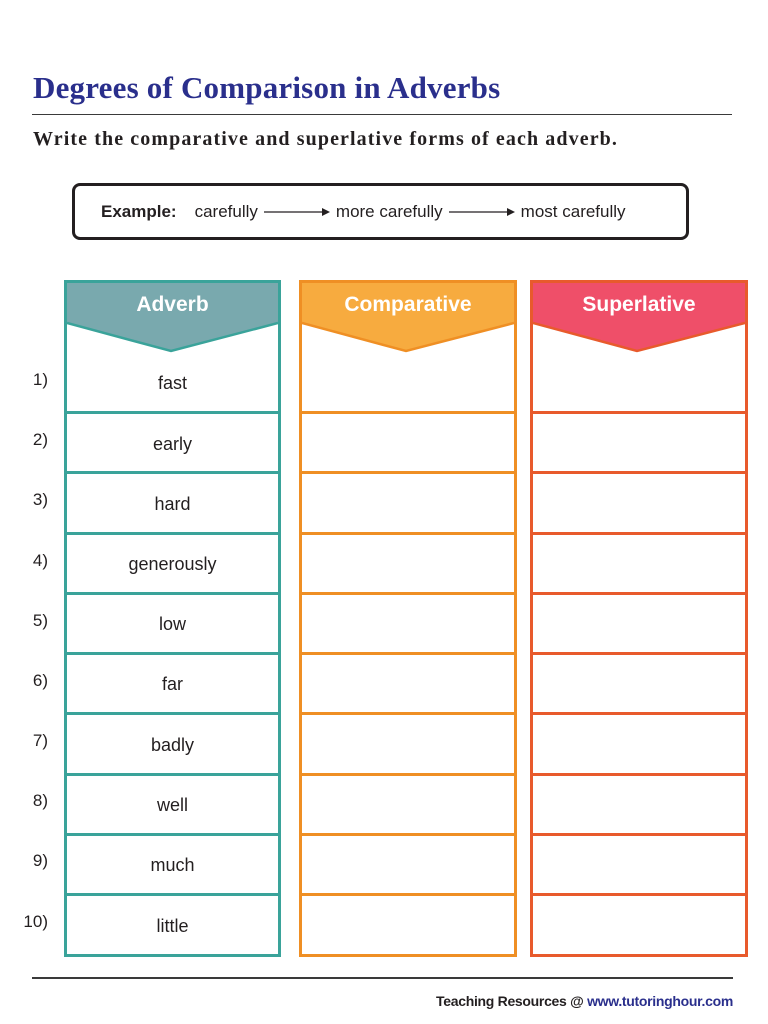 The image size is (768, 1024). I want to click on adverb-cell: much, so click(172, 864).